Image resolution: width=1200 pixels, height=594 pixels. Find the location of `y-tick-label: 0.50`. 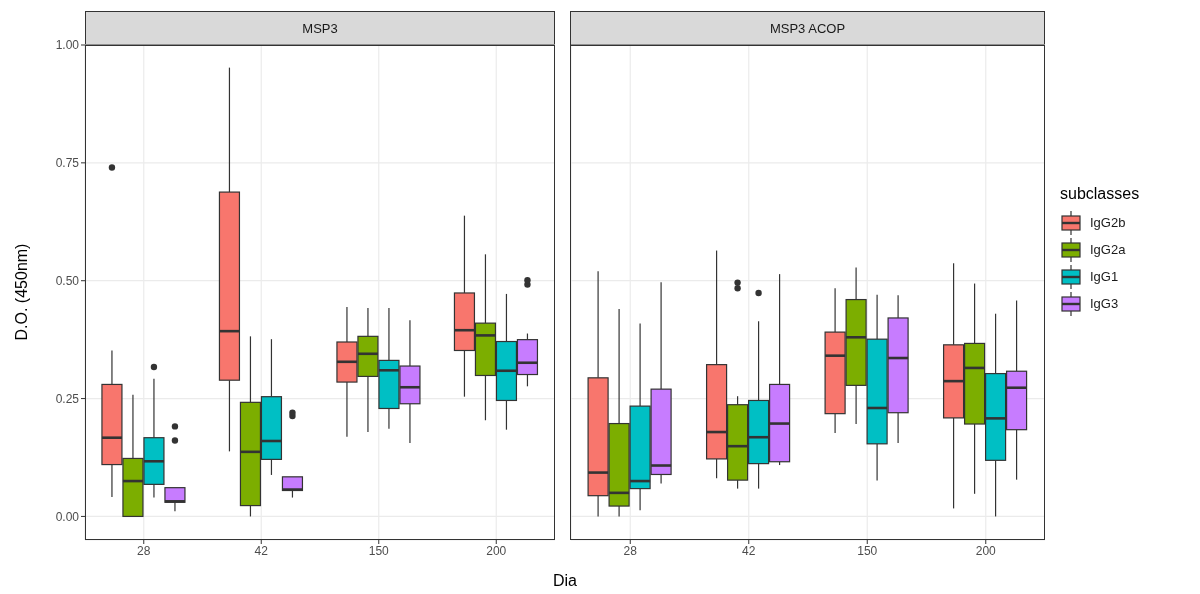

y-tick-label: 0.50 is located at coordinates (67, 280).